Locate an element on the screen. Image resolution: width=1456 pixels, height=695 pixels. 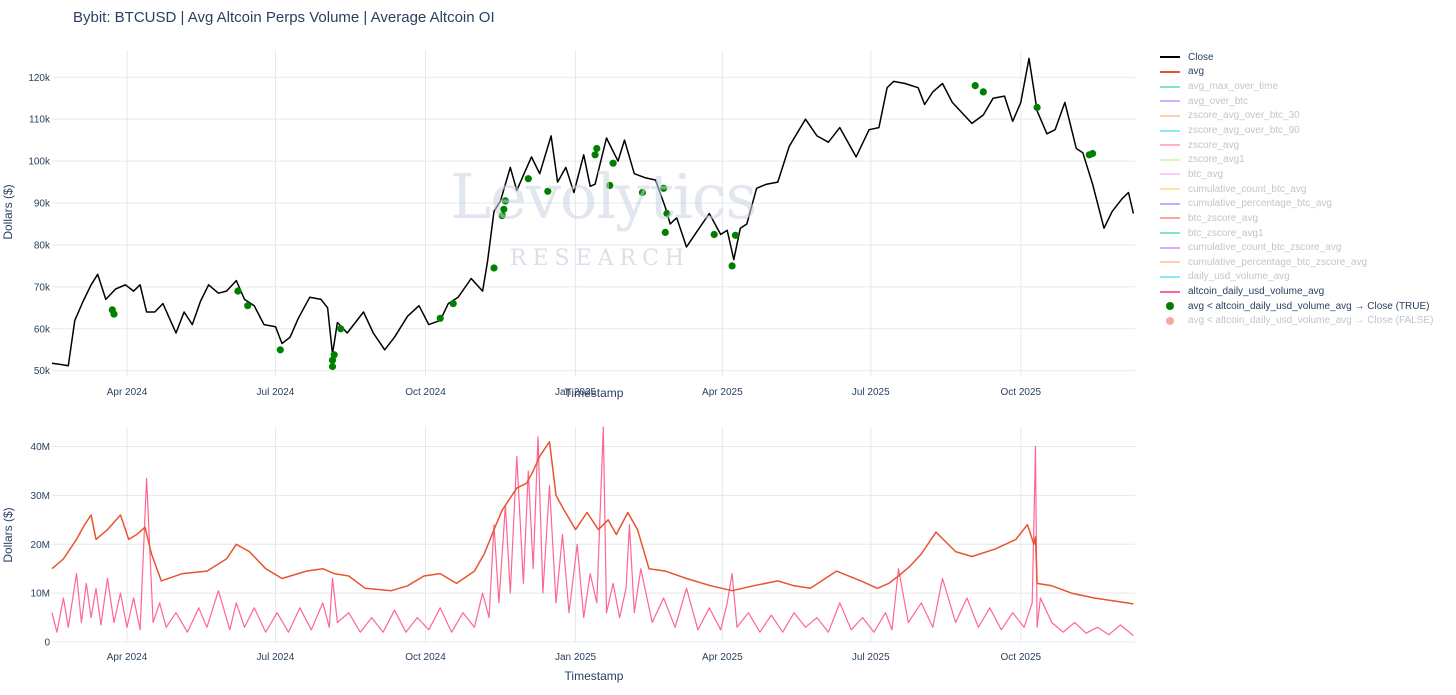
legend-item: btc_zscore_avg is located at coordinates (1306, 218).